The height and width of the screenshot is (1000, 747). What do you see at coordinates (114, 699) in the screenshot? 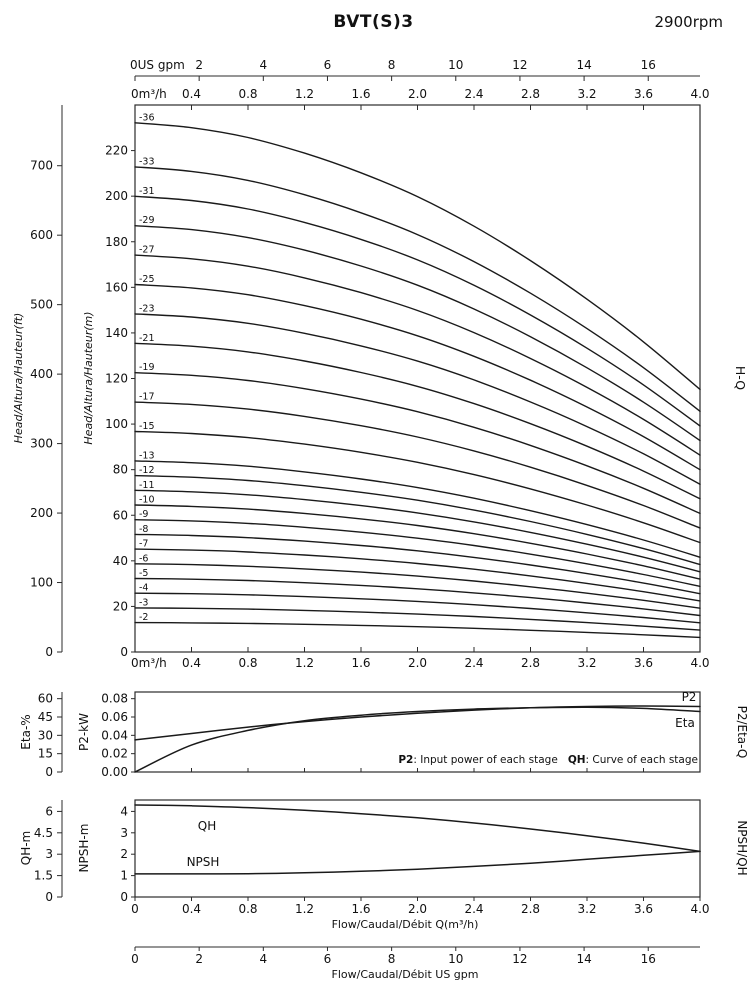
I see `p2-tick-label: 0.08` at bounding box center [114, 699].